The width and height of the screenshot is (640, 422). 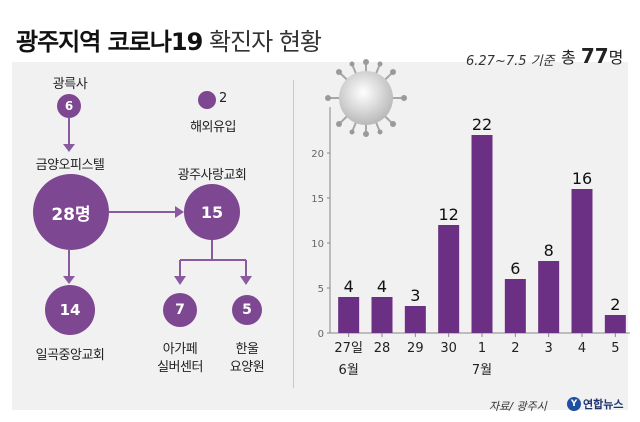 I want to click on y-tick-label: 0, so click(x=321, y=334).